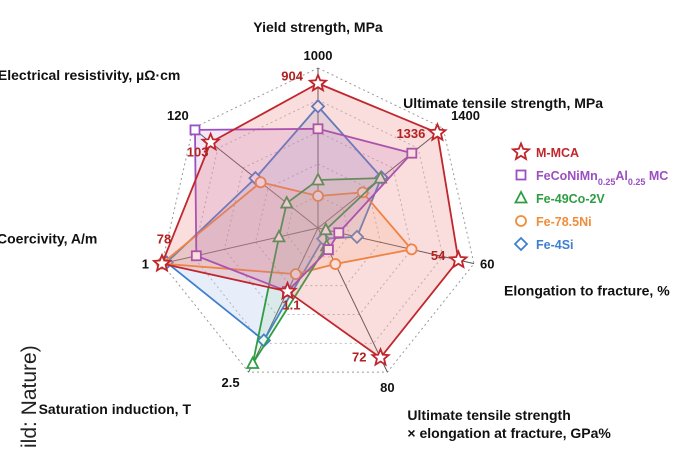  What do you see at coordinates (509, 433) in the screenshot?
I see `axis-title-4: × elongation at fracture, GPa%` at bounding box center [509, 433].